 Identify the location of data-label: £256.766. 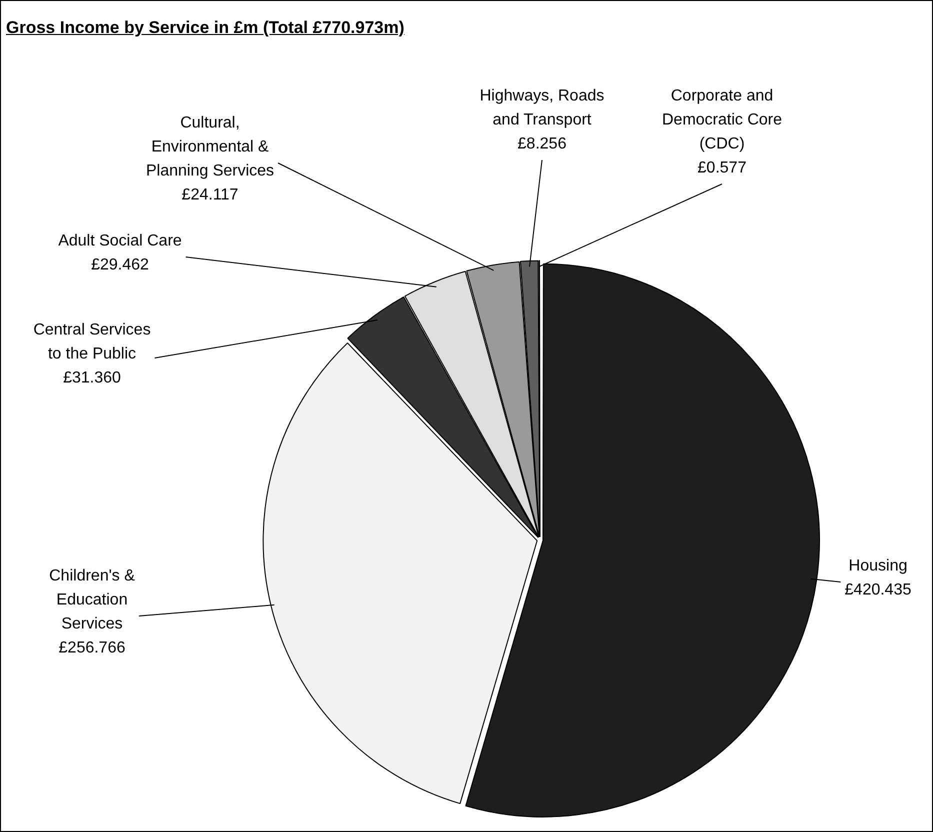
(92, 647).